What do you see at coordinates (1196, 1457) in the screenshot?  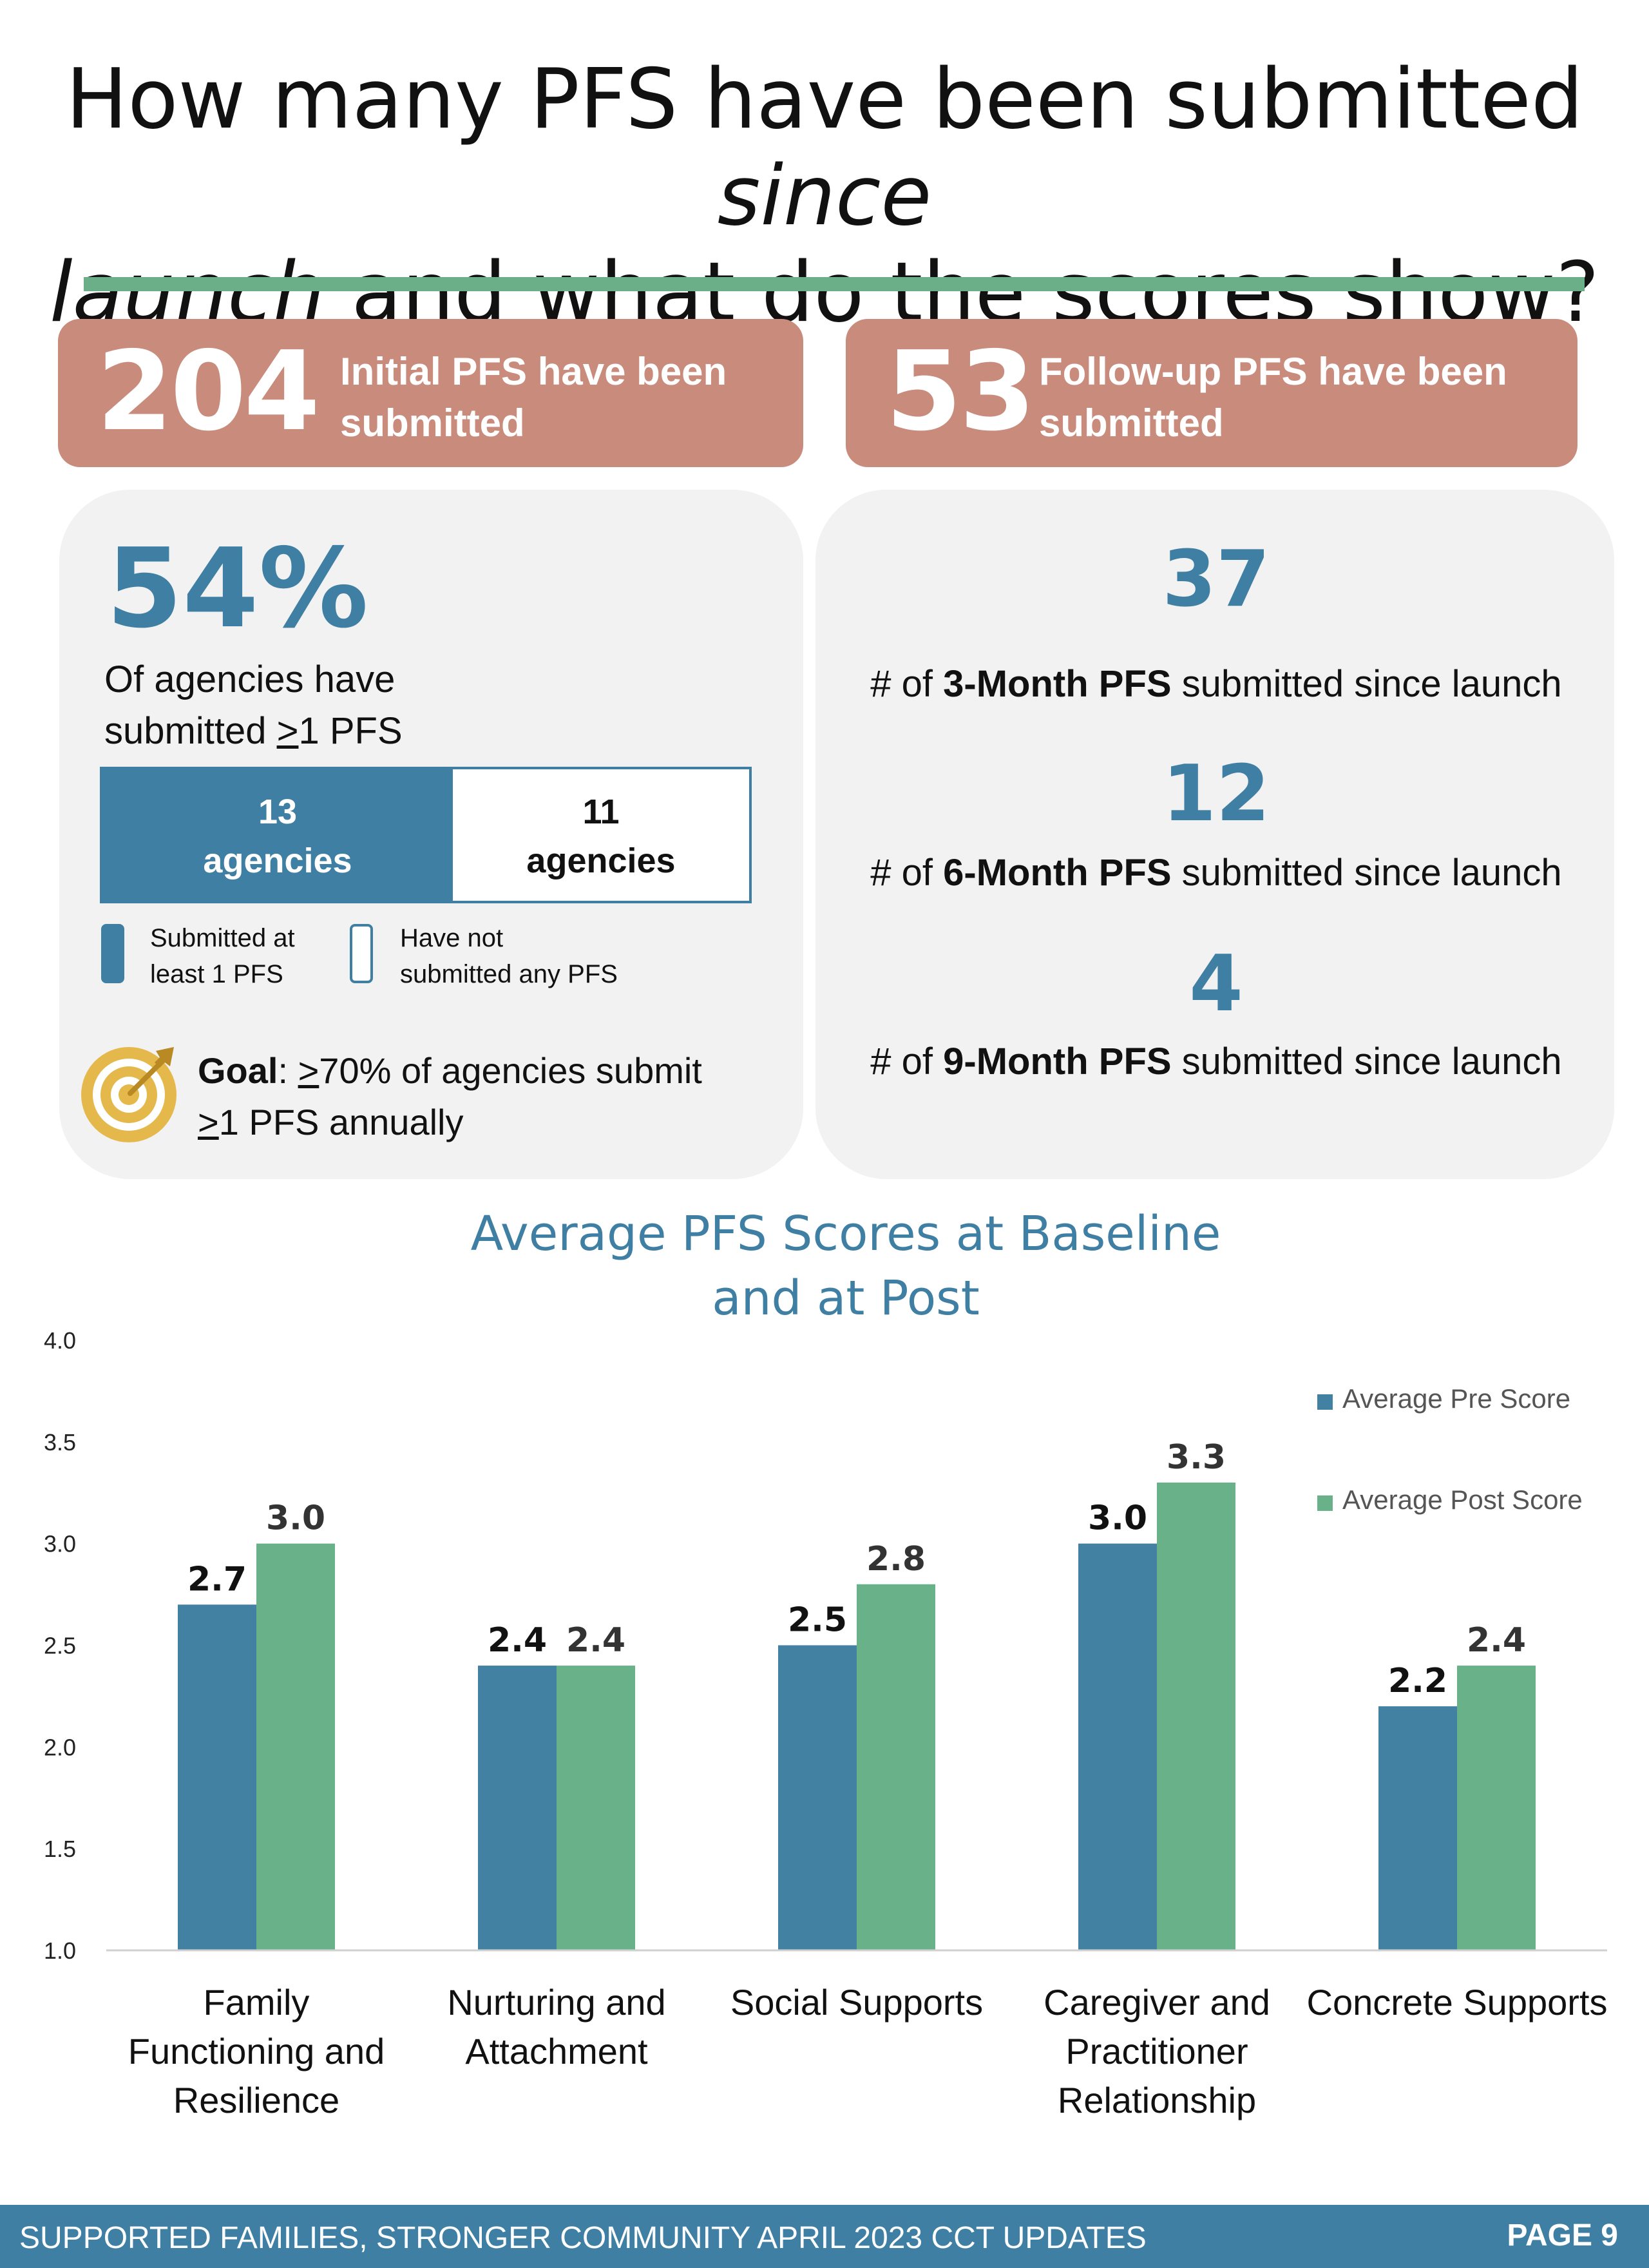 I see `data-label: 3.3` at bounding box center [1196, 1457].